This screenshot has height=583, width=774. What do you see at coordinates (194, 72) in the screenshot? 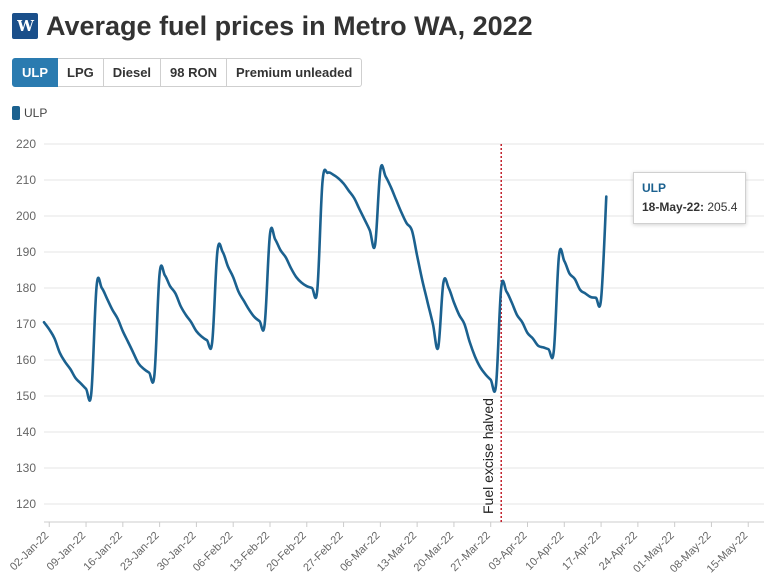
I see `tab-98-ron: 98 RON` at bounding box center [194, 72].